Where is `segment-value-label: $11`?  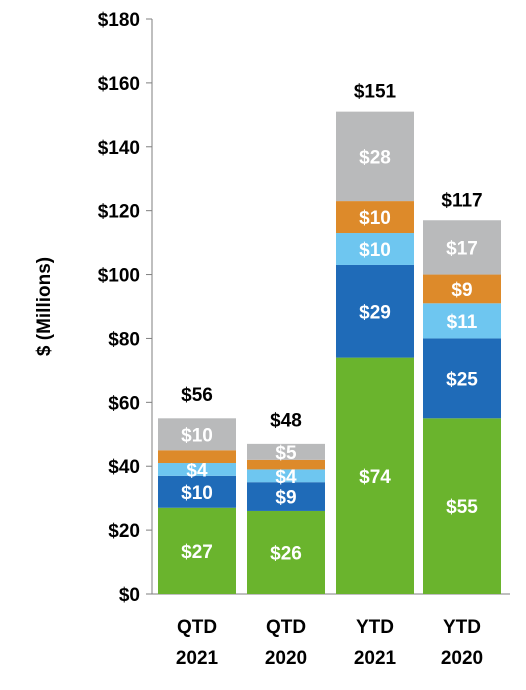 segment-value-label: $11 is located at coordinates (462, 322).